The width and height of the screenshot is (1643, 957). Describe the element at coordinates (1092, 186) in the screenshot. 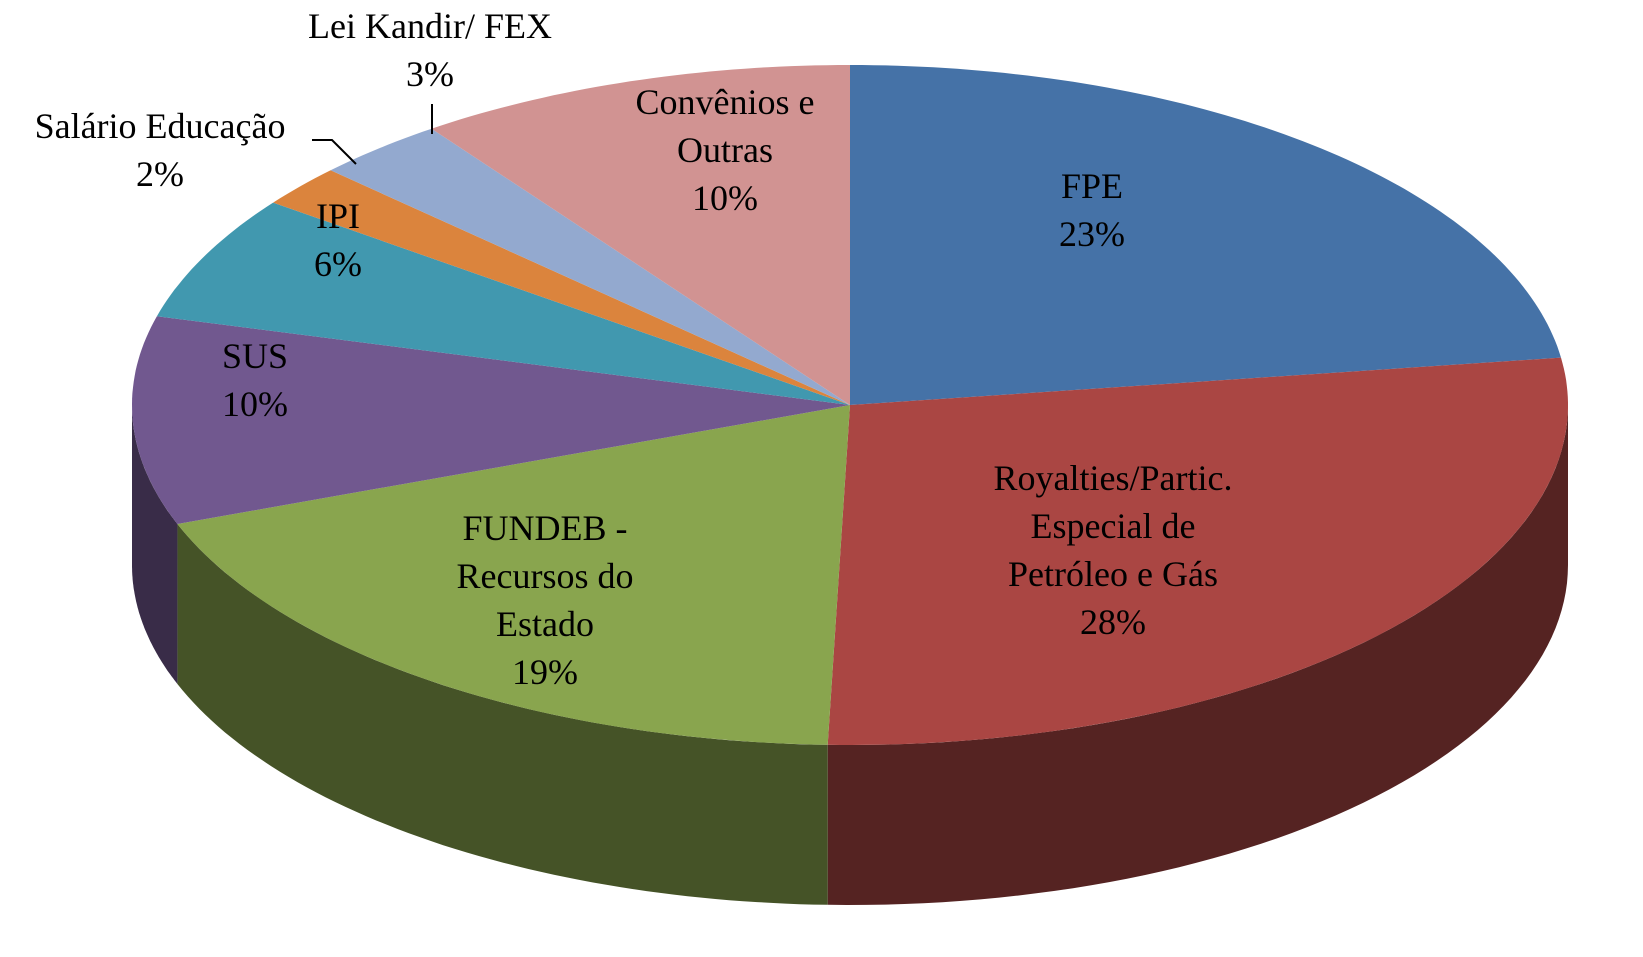

I see `category-label: FPE` at that location.